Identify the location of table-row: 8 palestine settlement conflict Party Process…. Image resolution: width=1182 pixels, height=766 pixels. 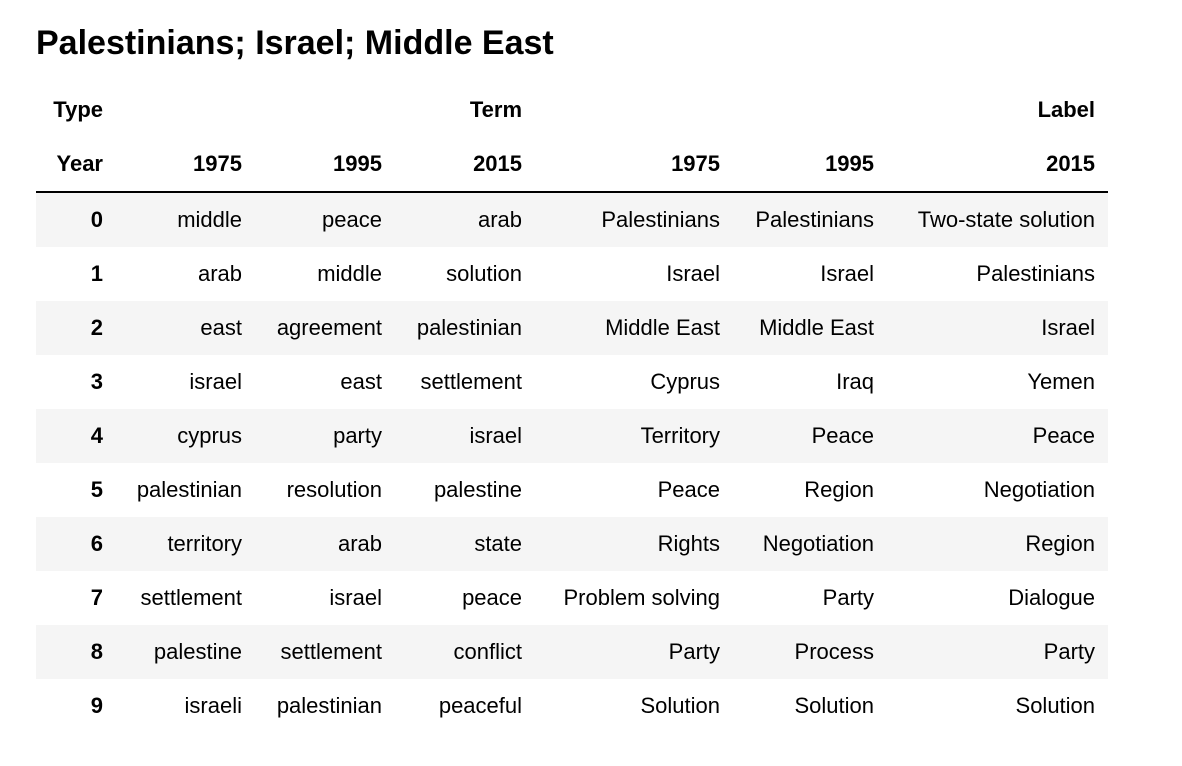
(572, 652).